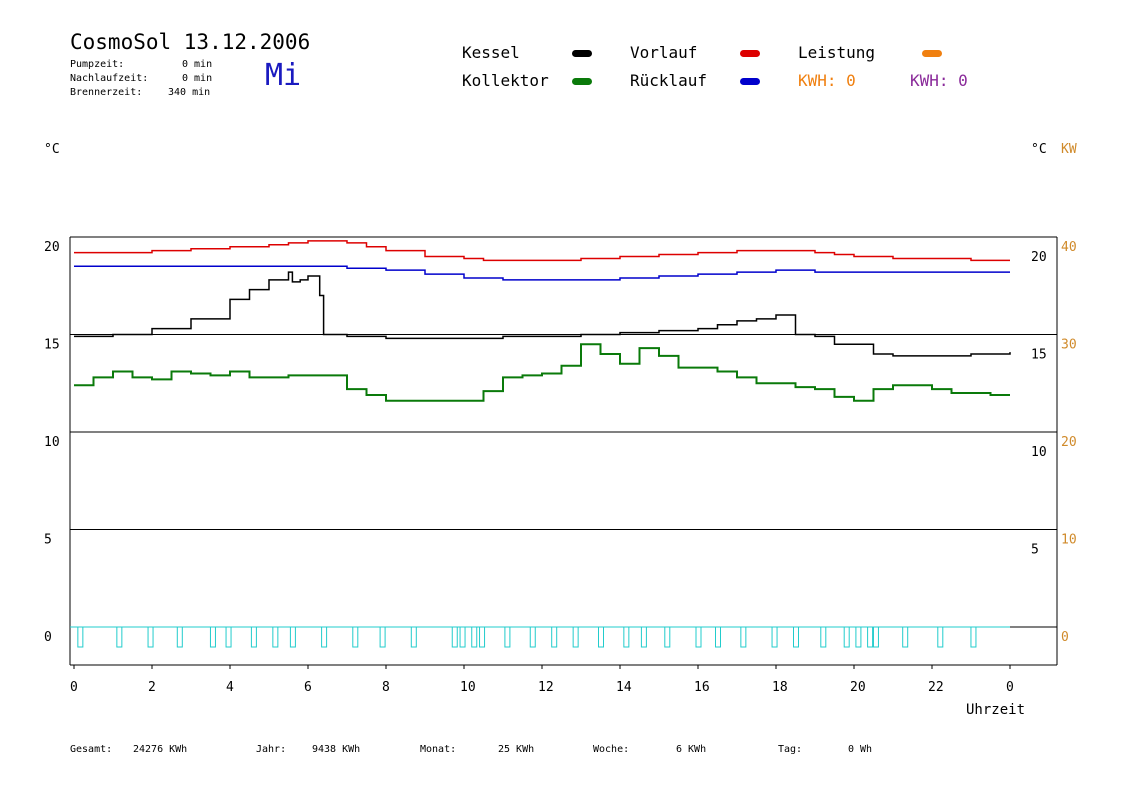 The height and width of the screenshot is (812, 1148). Describe the element at coordinates (190, 42) in the screenshot. I see `chart-title: CosmoSol 13.12.2006` at that location.